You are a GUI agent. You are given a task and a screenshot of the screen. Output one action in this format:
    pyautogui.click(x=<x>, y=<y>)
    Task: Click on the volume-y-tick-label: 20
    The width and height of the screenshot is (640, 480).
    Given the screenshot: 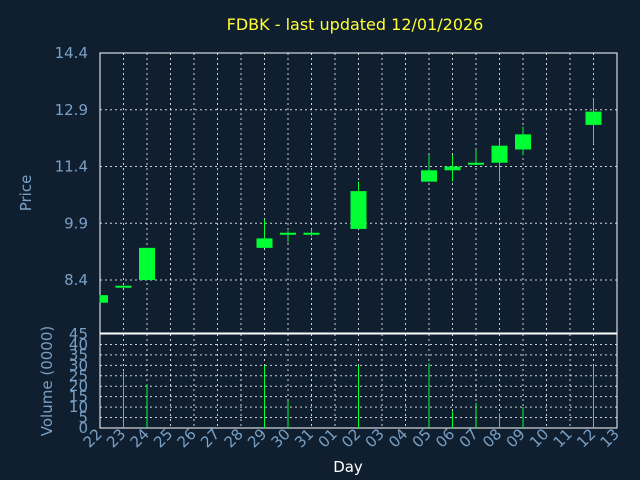 What is the action you would take?
    pyautogui.click(x=78, y=386)
    